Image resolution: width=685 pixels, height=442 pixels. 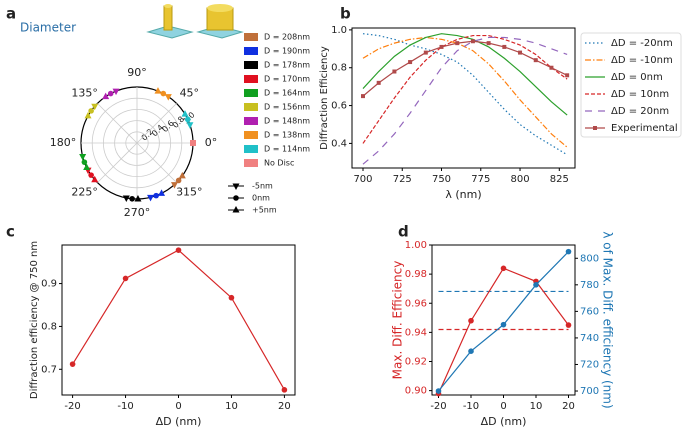 What do you see at coordinates (402, 179) in the screenshot?
I see `x-tick-label: 725` at bounding box center [402, 179].